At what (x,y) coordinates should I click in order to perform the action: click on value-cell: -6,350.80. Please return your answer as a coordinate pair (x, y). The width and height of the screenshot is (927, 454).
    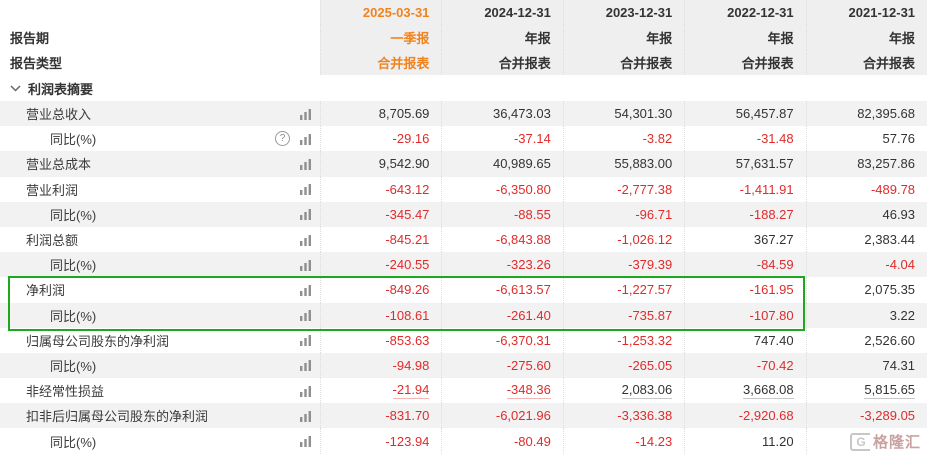
    Looking at the image, I should click on (501, 189).